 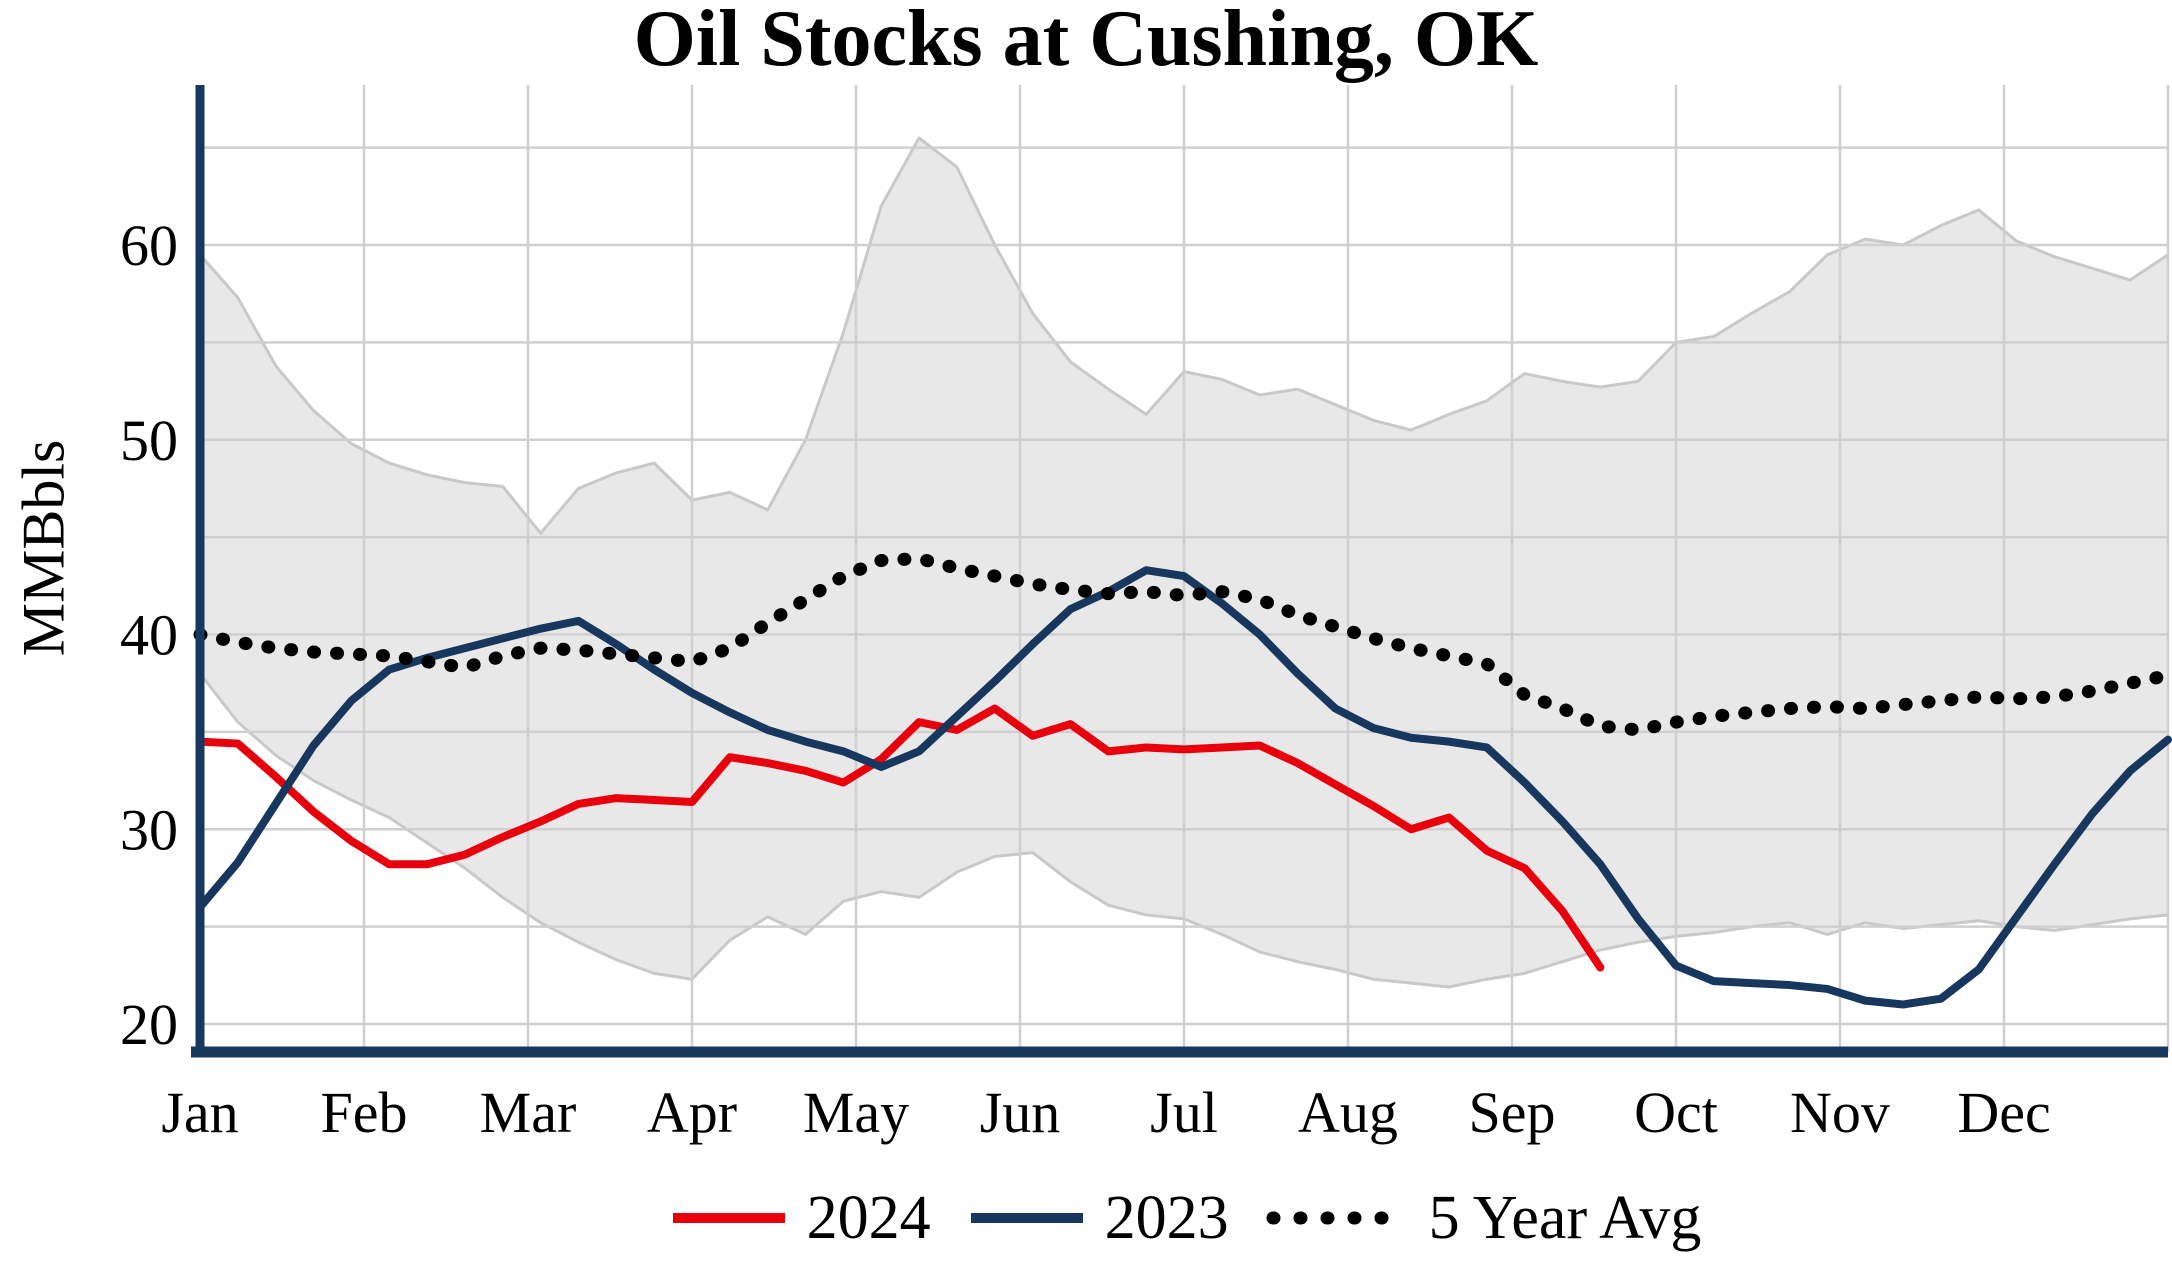 I want to click on series-line-5-year-avg, so click(x=1182, y=644).